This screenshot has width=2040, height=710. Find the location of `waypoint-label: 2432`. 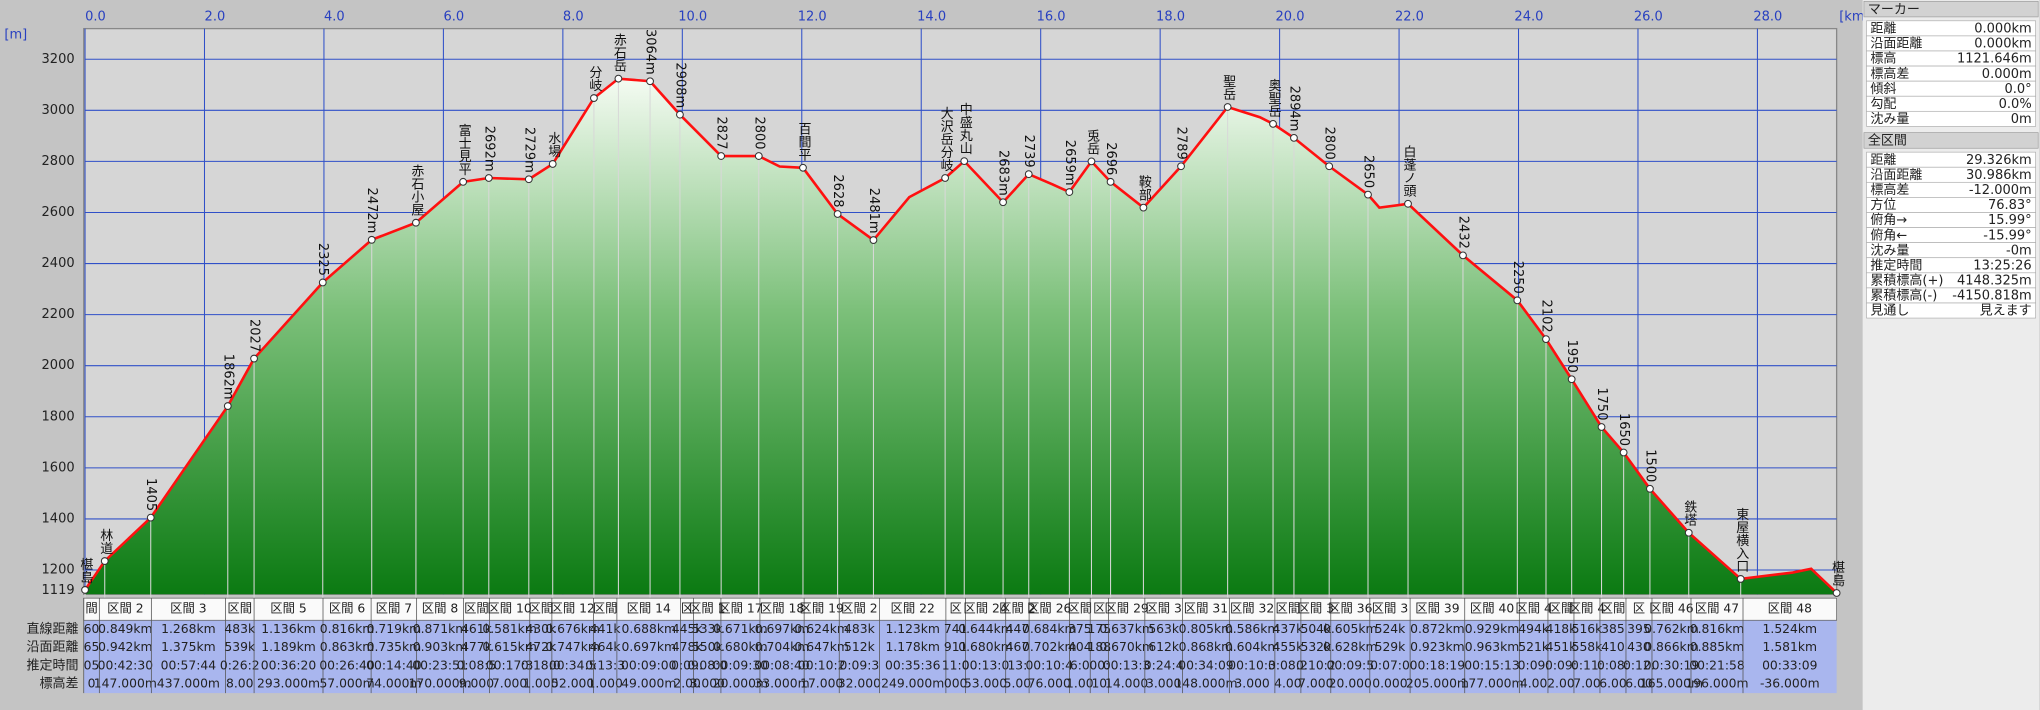

waypoint-label: 2432 is located at coordinates (1462, 232).